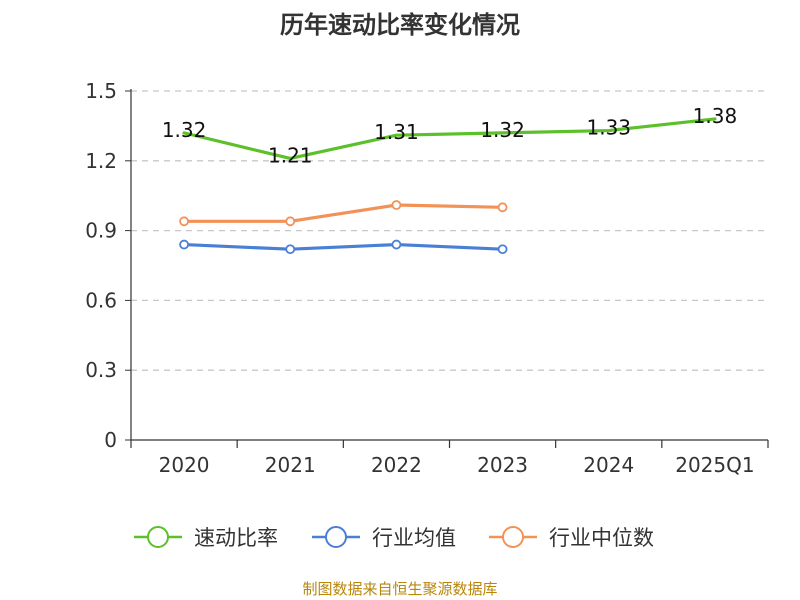 This screenshot has width=800, height=600. Describe the element at coordinates (502, 465) in the screenshot. I see `x-tick-label: 2023` at that location.